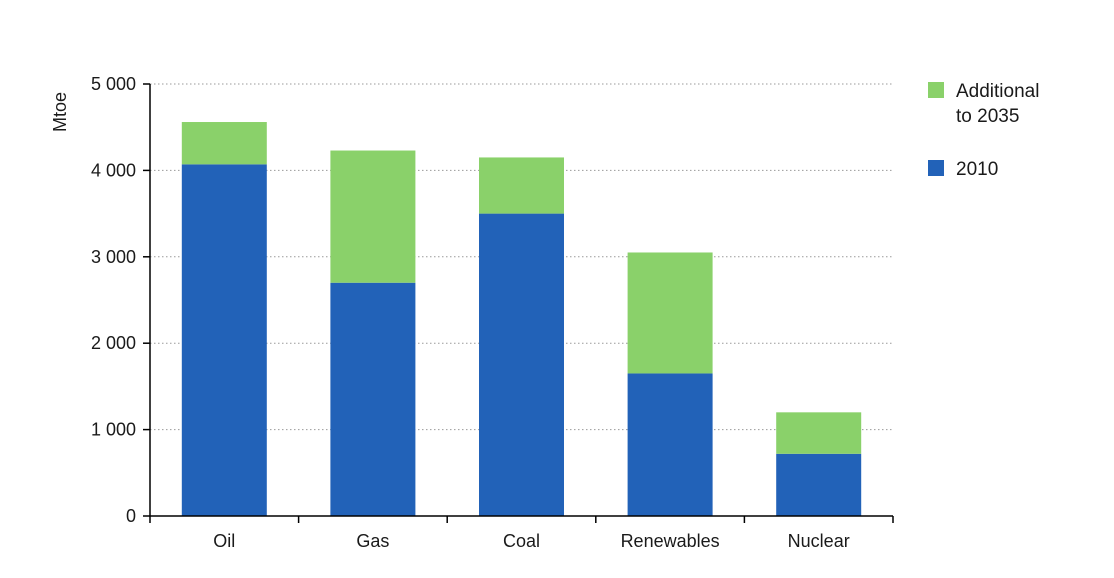  Describe the element at coordinates (987, 116) in the screenshot. I see `legend-label: to 2035` at that location.